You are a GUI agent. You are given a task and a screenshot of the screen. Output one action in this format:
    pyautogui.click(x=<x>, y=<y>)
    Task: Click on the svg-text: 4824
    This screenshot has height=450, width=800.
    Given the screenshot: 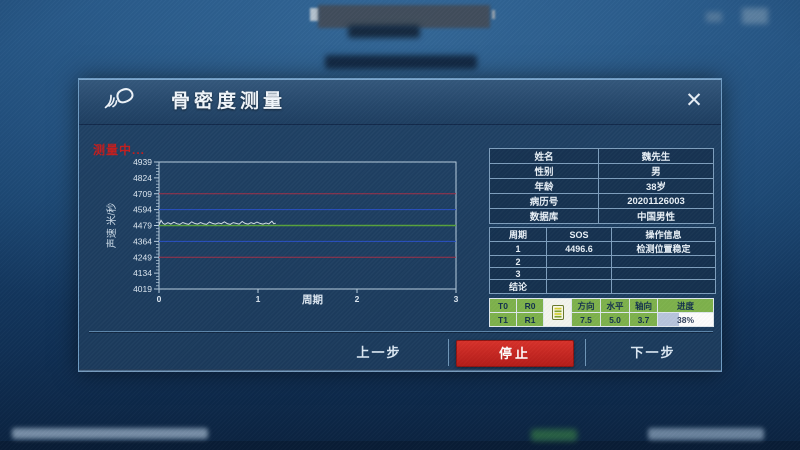 What is the action you would take?
    pyautogui.click(x=142, y=178)
    